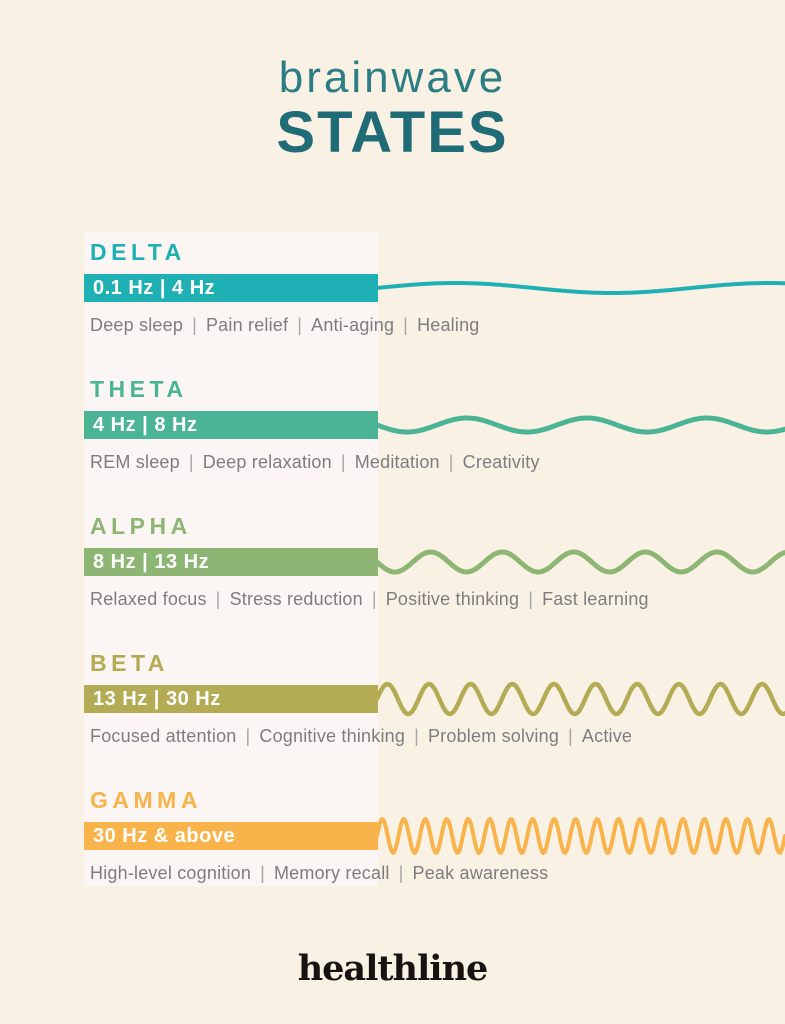 Image resolution: width=785 pixels, height=1024 pixels. Describe the element at coordinates (151, 561) in the screenshot. I see `frequency-range-label: 8 Hz | 13 Hz` at that location.